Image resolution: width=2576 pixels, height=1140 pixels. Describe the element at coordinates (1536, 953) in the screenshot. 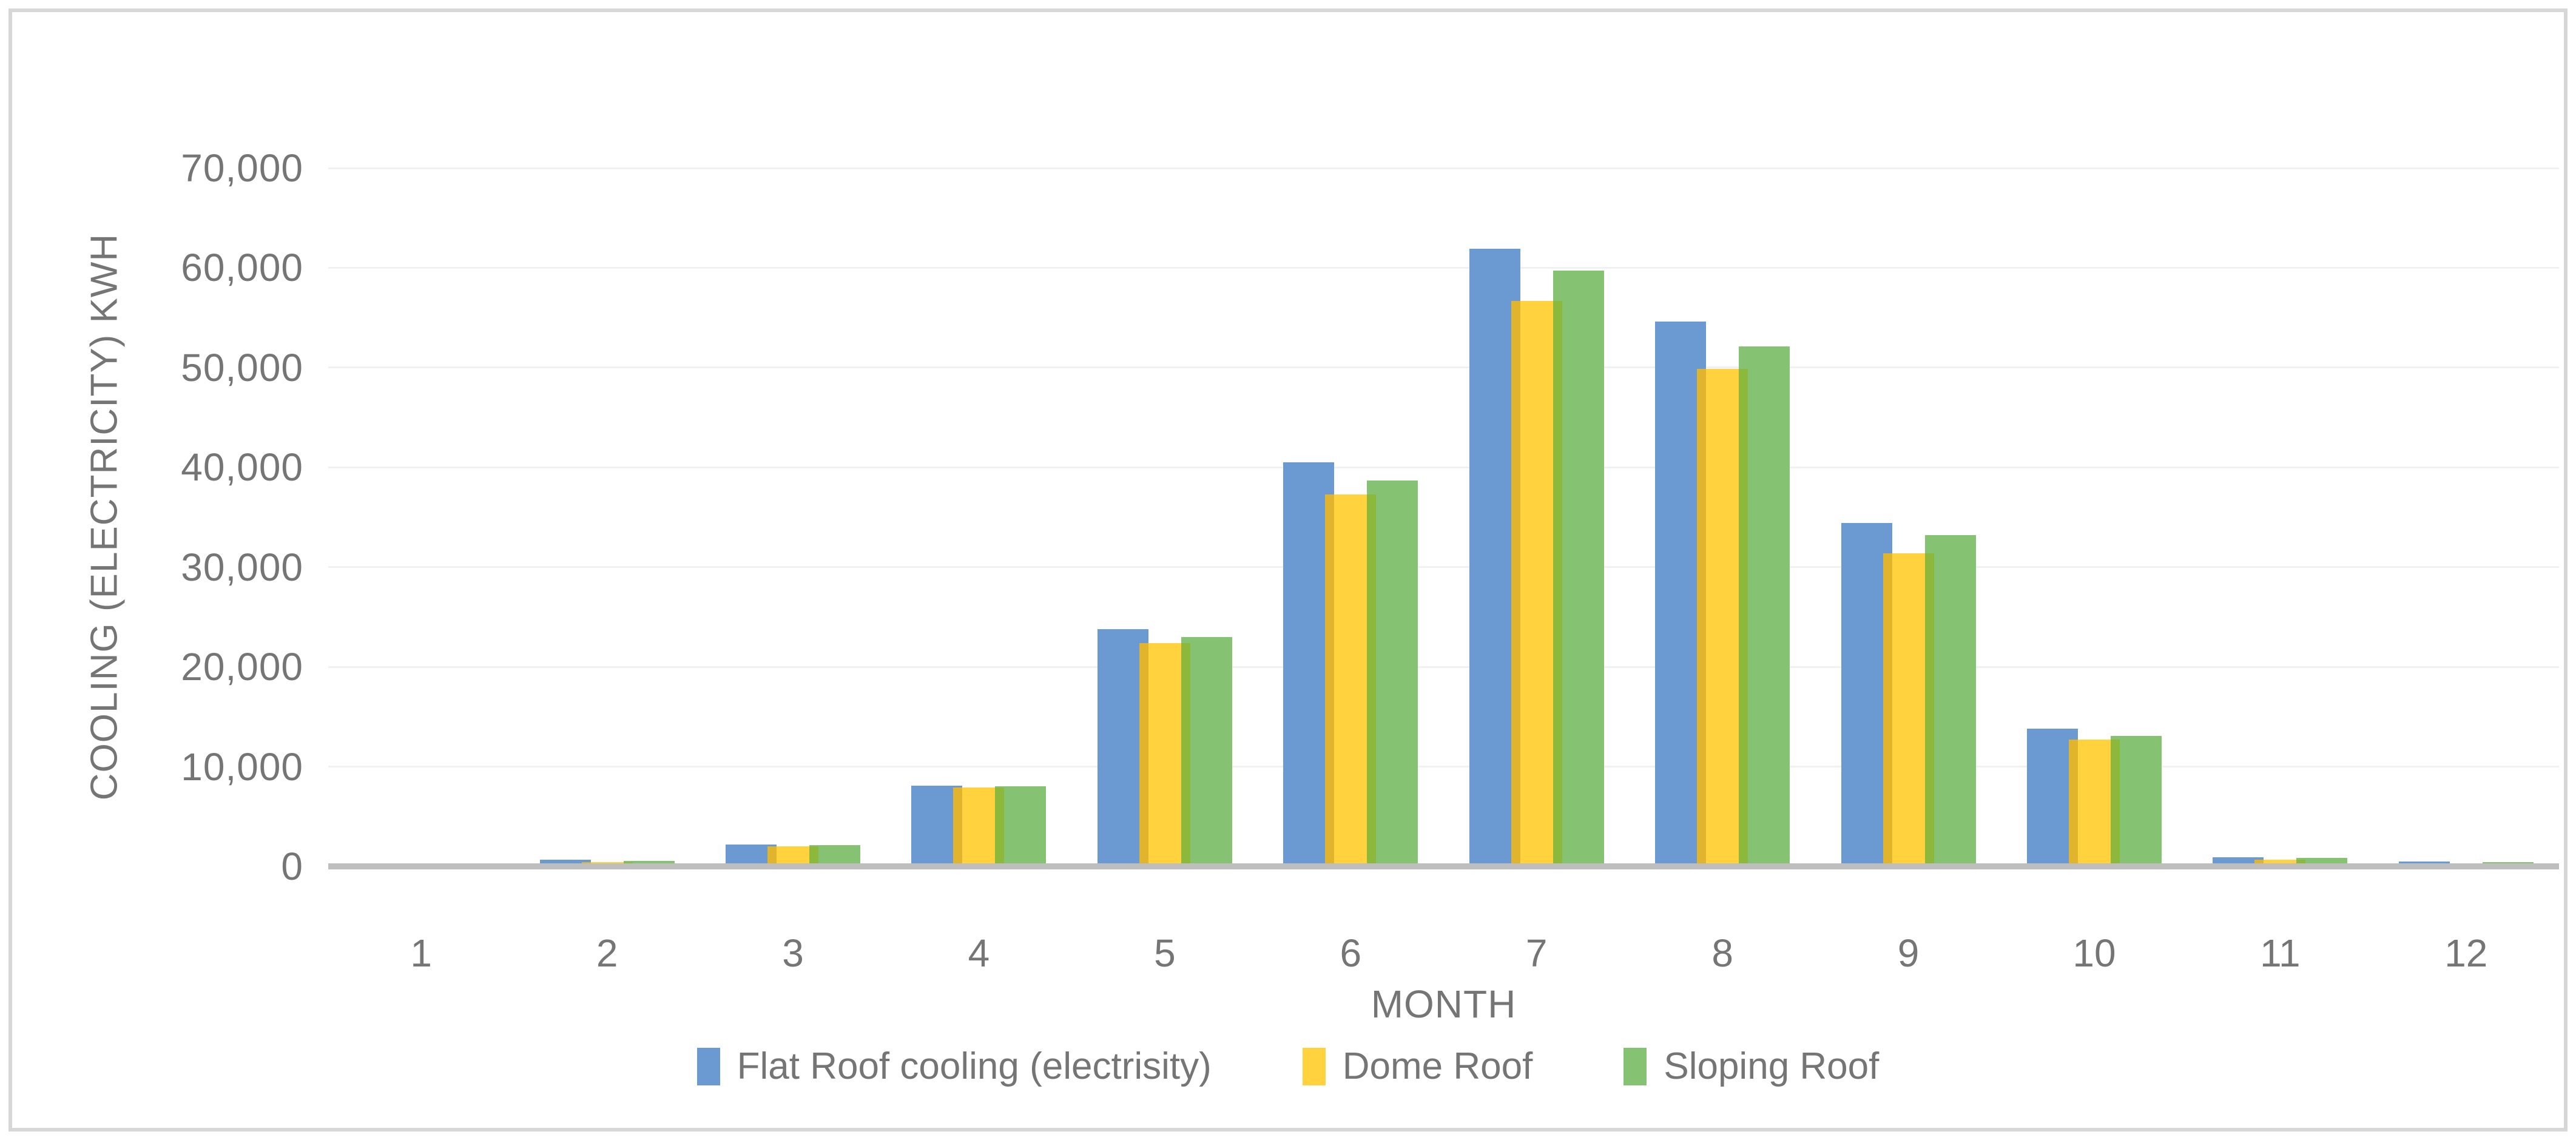

I see `x-tick-label-month-7: 7` at that location.